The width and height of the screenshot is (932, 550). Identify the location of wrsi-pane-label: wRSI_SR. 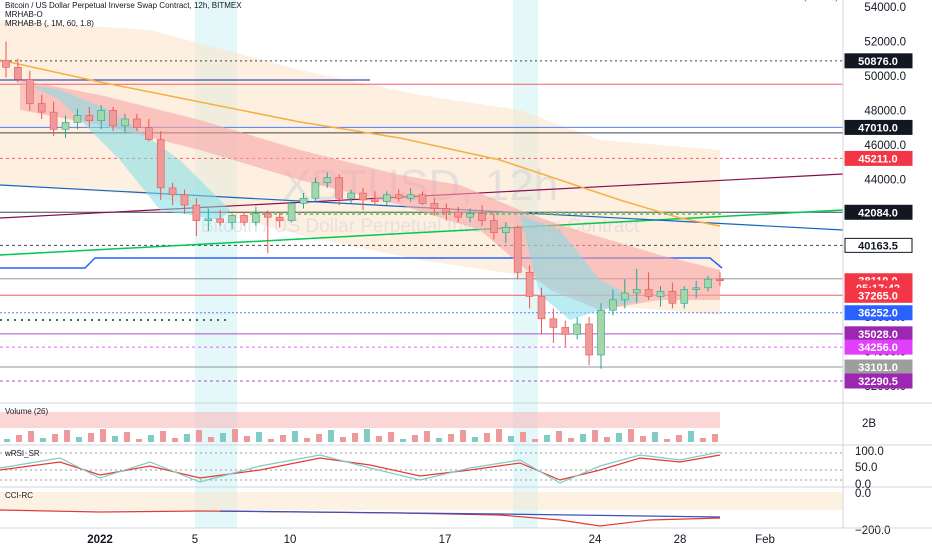
(22, 453).